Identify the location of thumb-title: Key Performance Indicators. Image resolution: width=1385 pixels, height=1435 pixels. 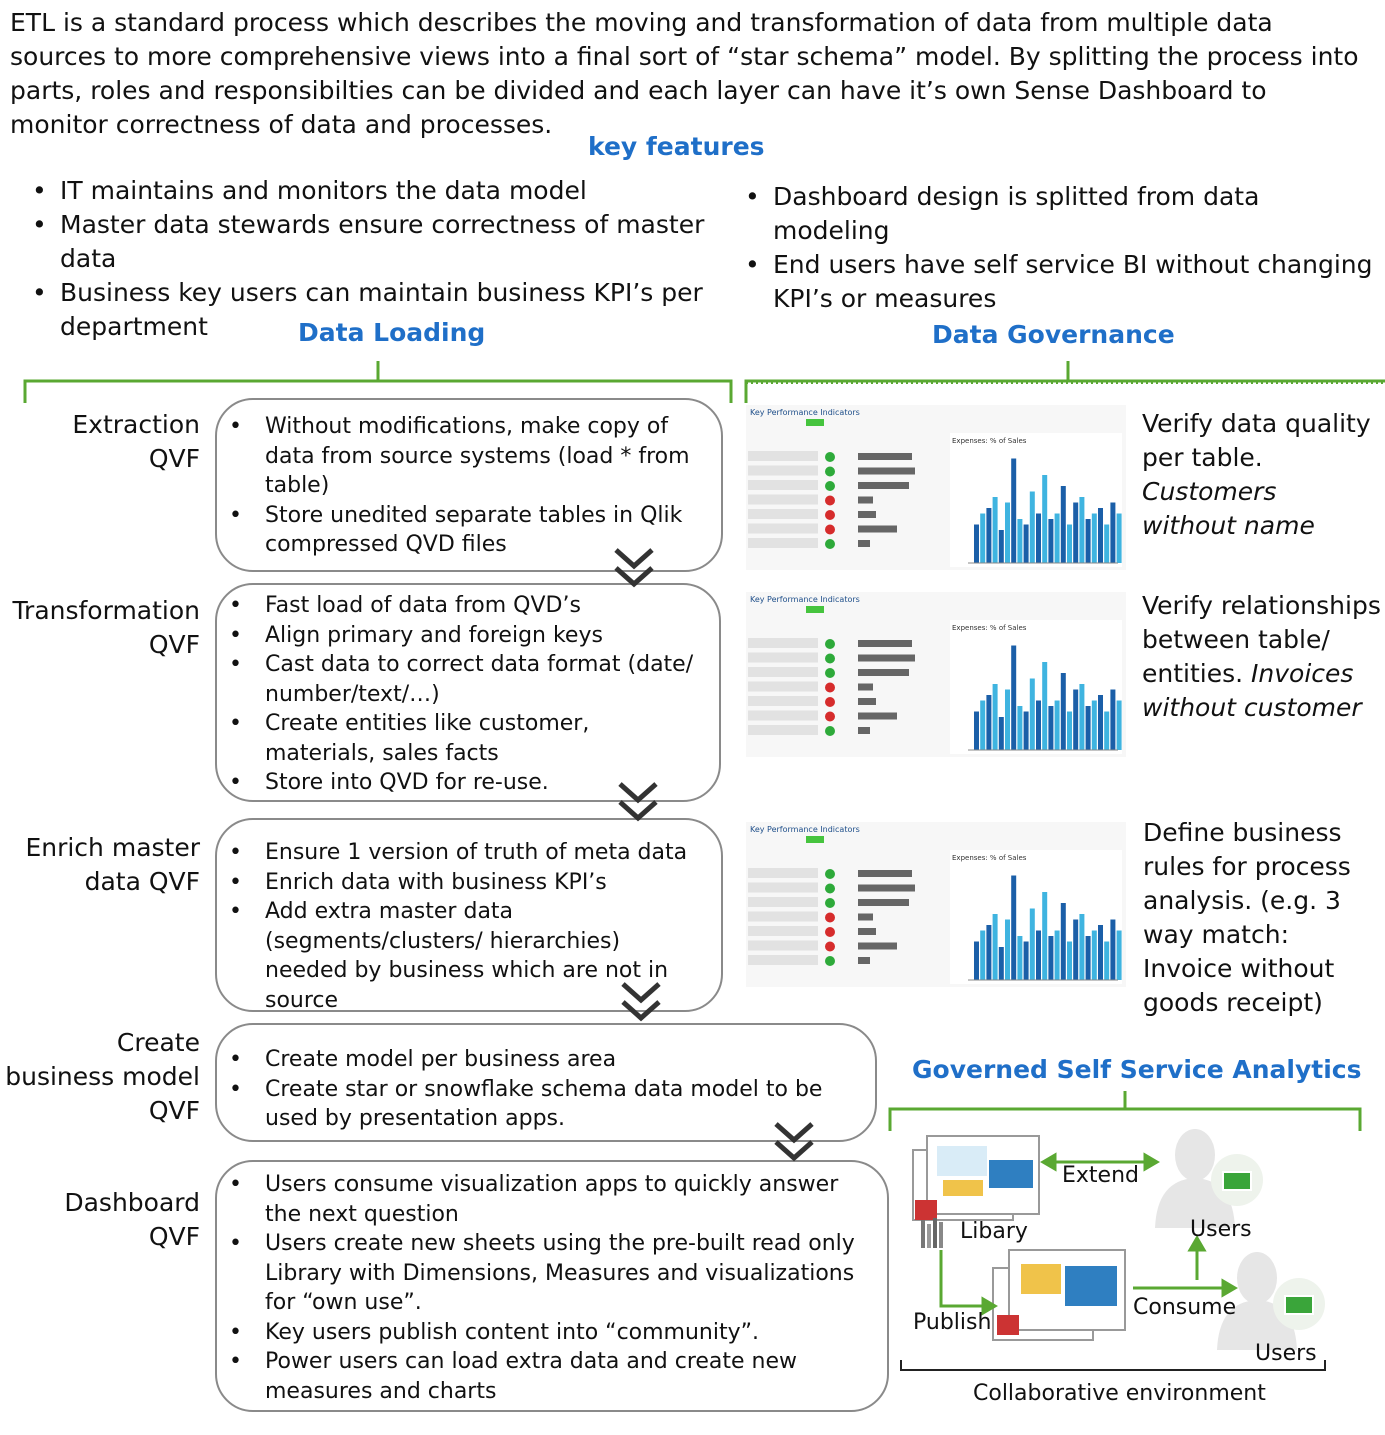
(805, 829).